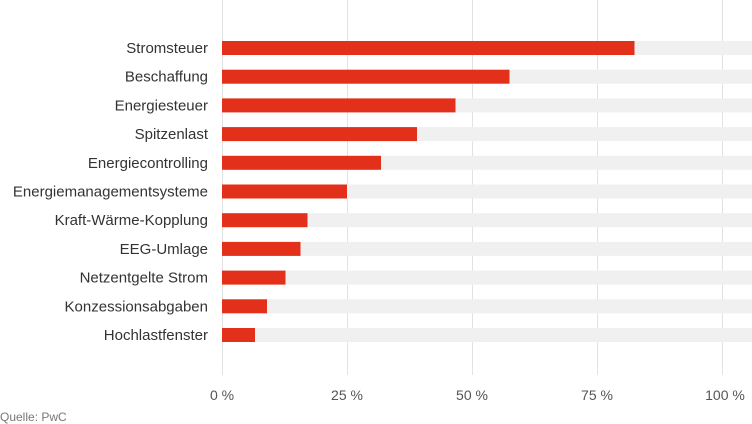 This screenshot has height=424, width=752. I want to click on category-label: Energiecontrolling, so click(148, 163).